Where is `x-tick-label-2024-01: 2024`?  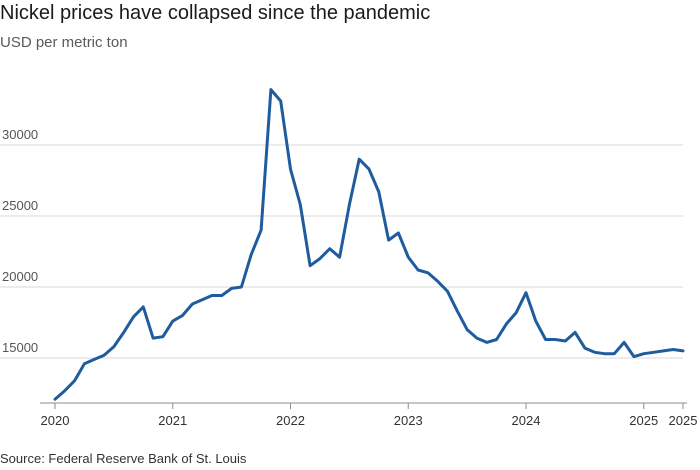
x-tick-label-2024-01: 2024 is located at coordinates (526, 420).